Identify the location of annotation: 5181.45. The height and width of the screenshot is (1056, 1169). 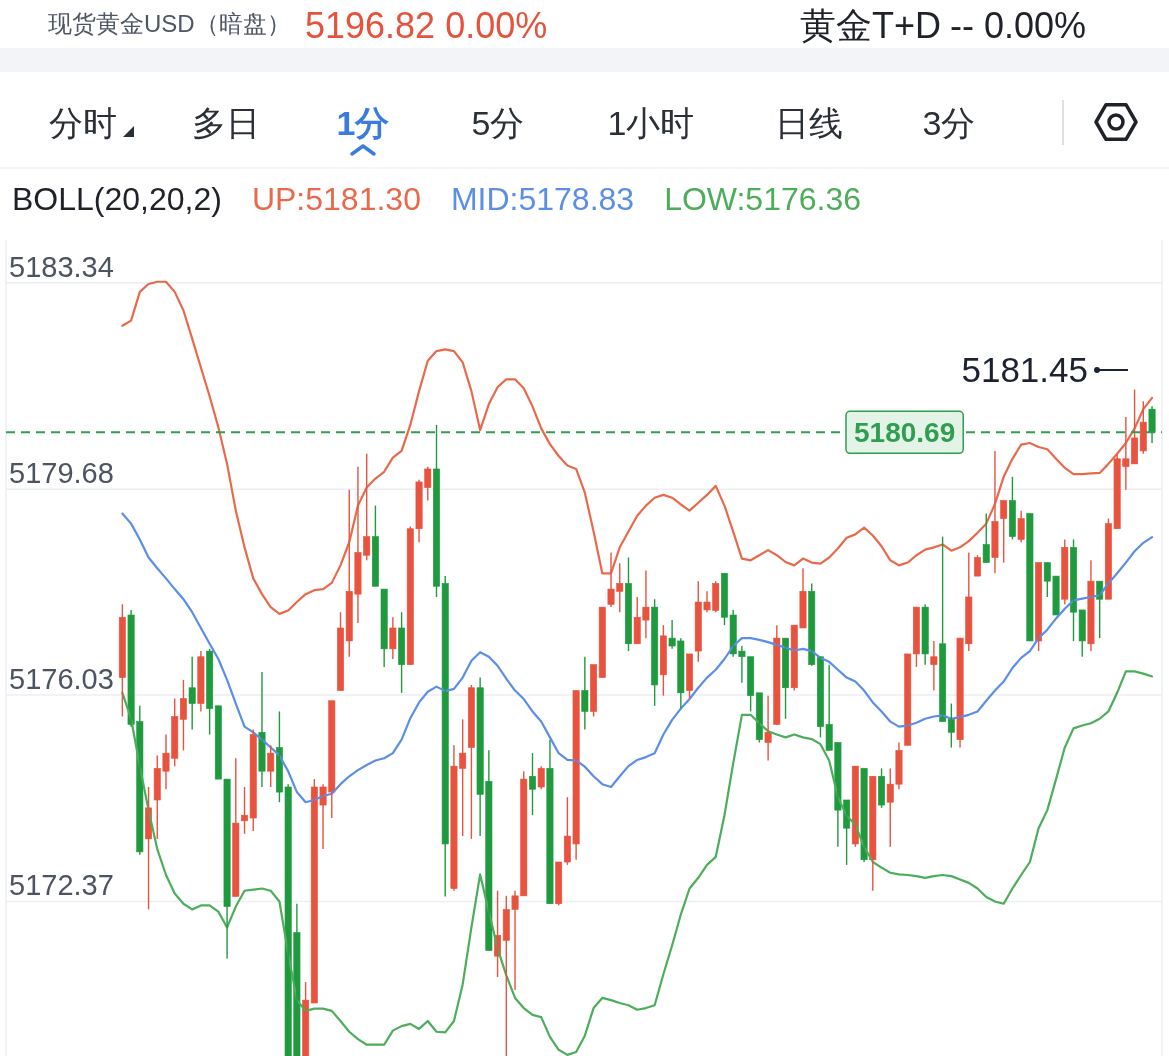
(1024, 369).